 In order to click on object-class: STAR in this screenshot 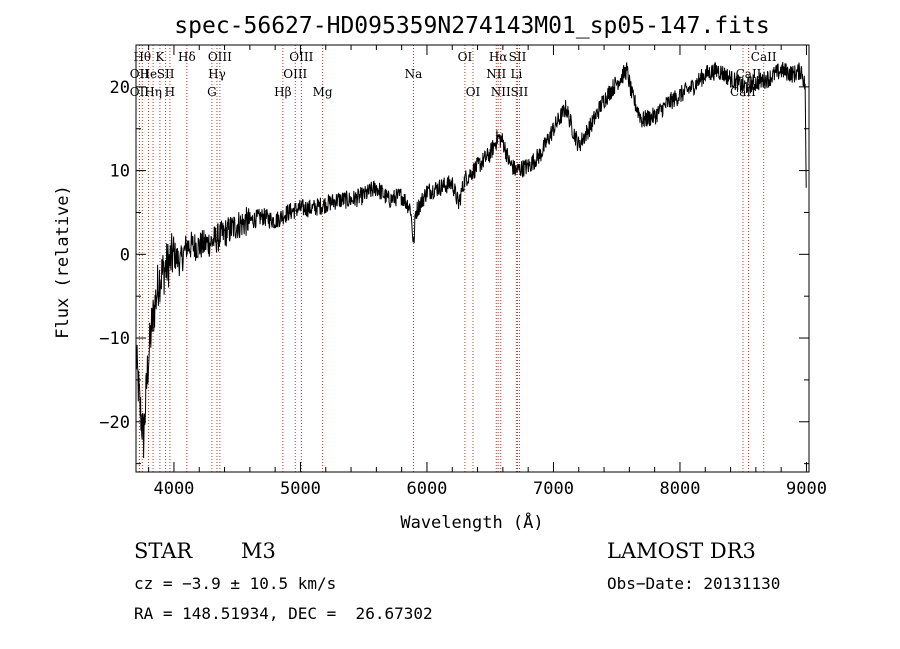, I will do `click(163, 551)`.